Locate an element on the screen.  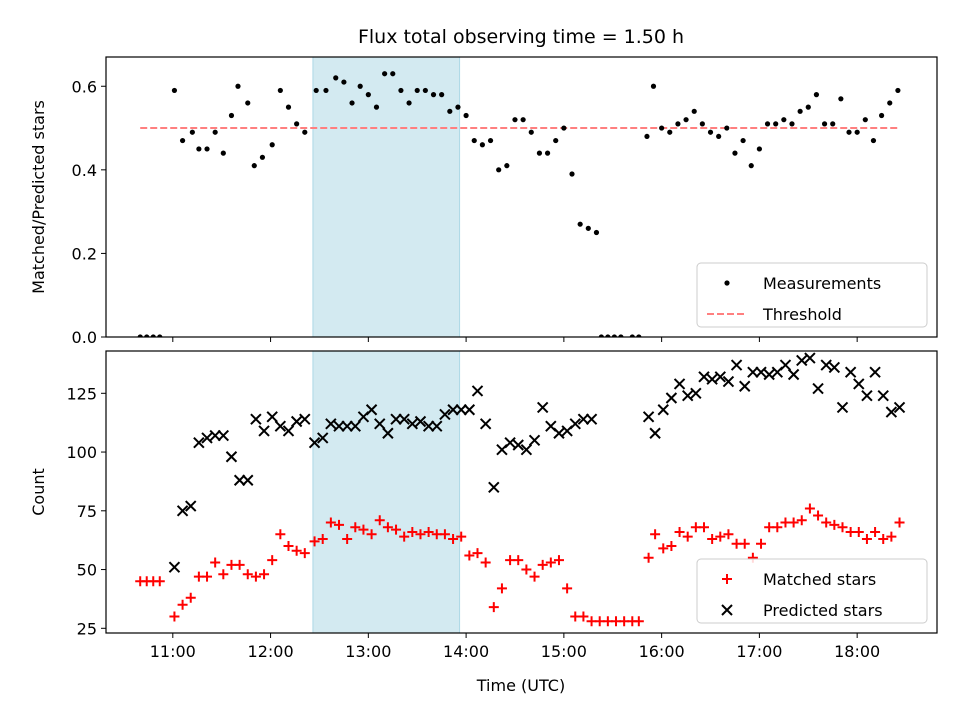
y-tick-label: 25 is located at coordinates (87, 628).